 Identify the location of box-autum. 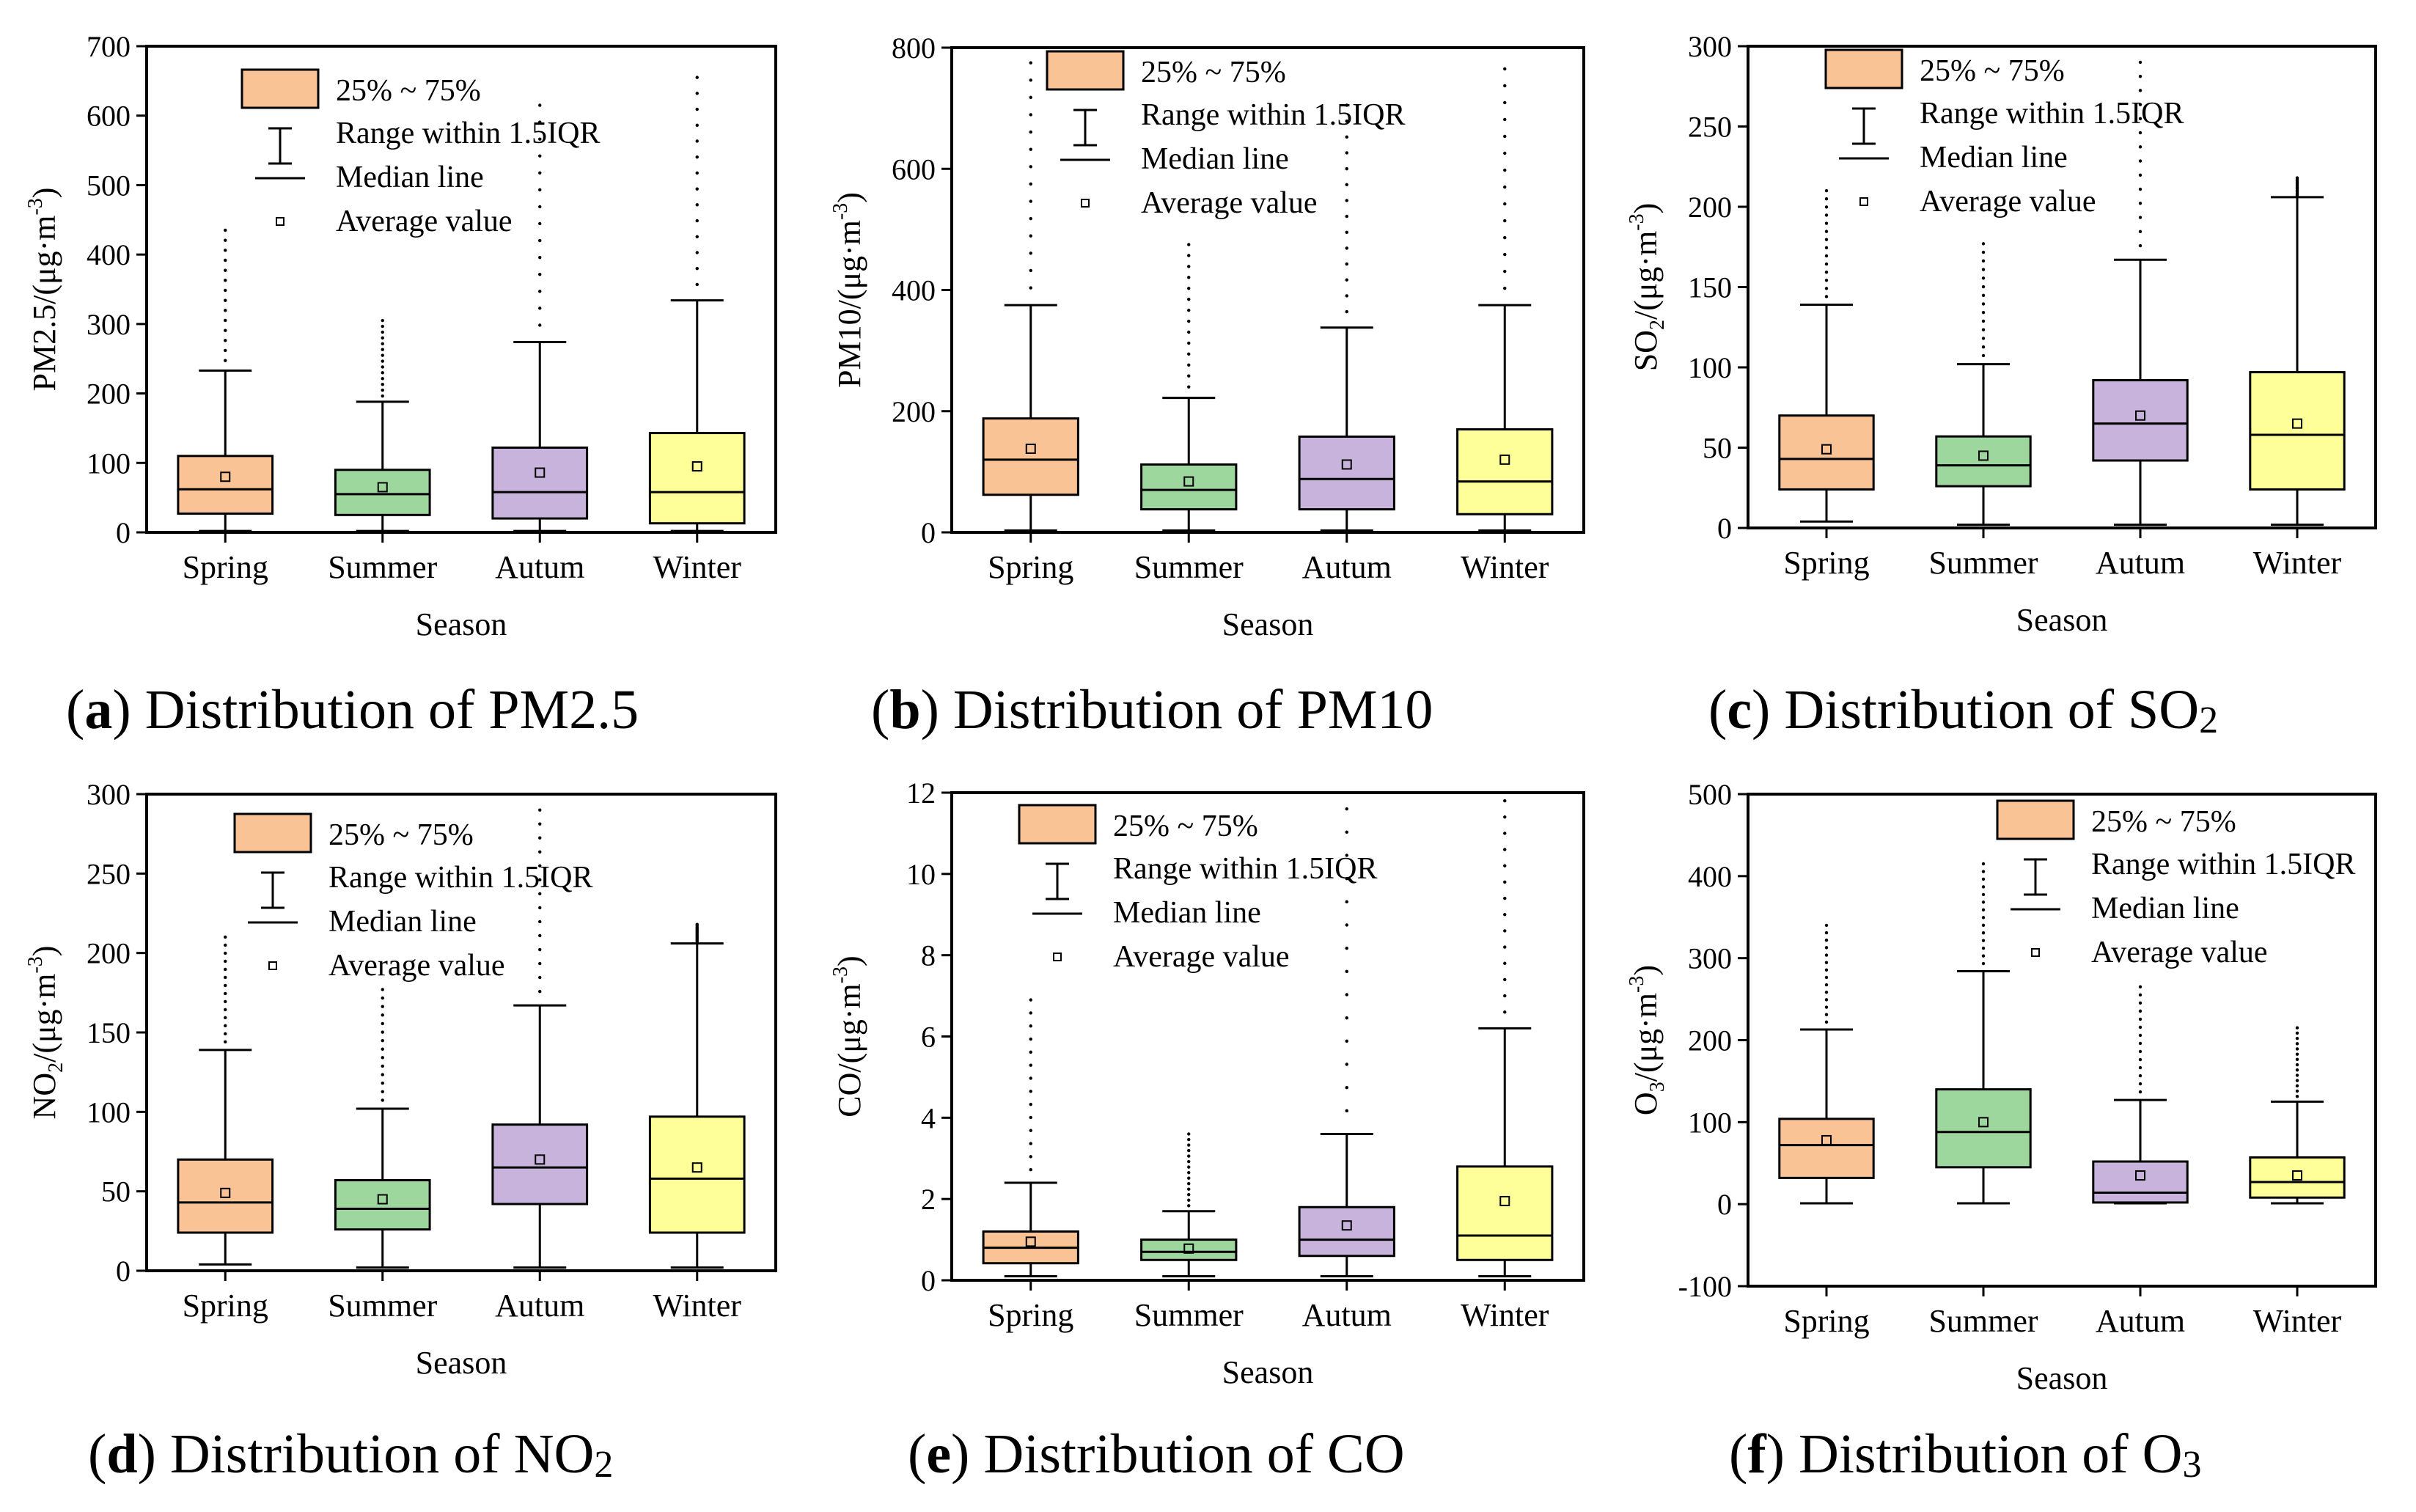
(540, 1038).